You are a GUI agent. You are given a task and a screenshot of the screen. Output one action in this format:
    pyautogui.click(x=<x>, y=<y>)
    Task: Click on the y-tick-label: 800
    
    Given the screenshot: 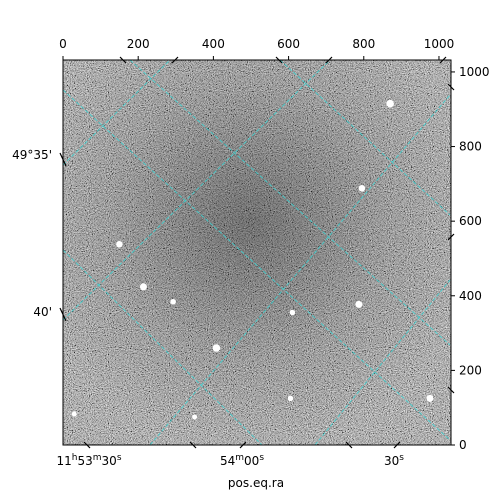 What is the action you would take?
    pyautogui.click(x=470, y=147)
    